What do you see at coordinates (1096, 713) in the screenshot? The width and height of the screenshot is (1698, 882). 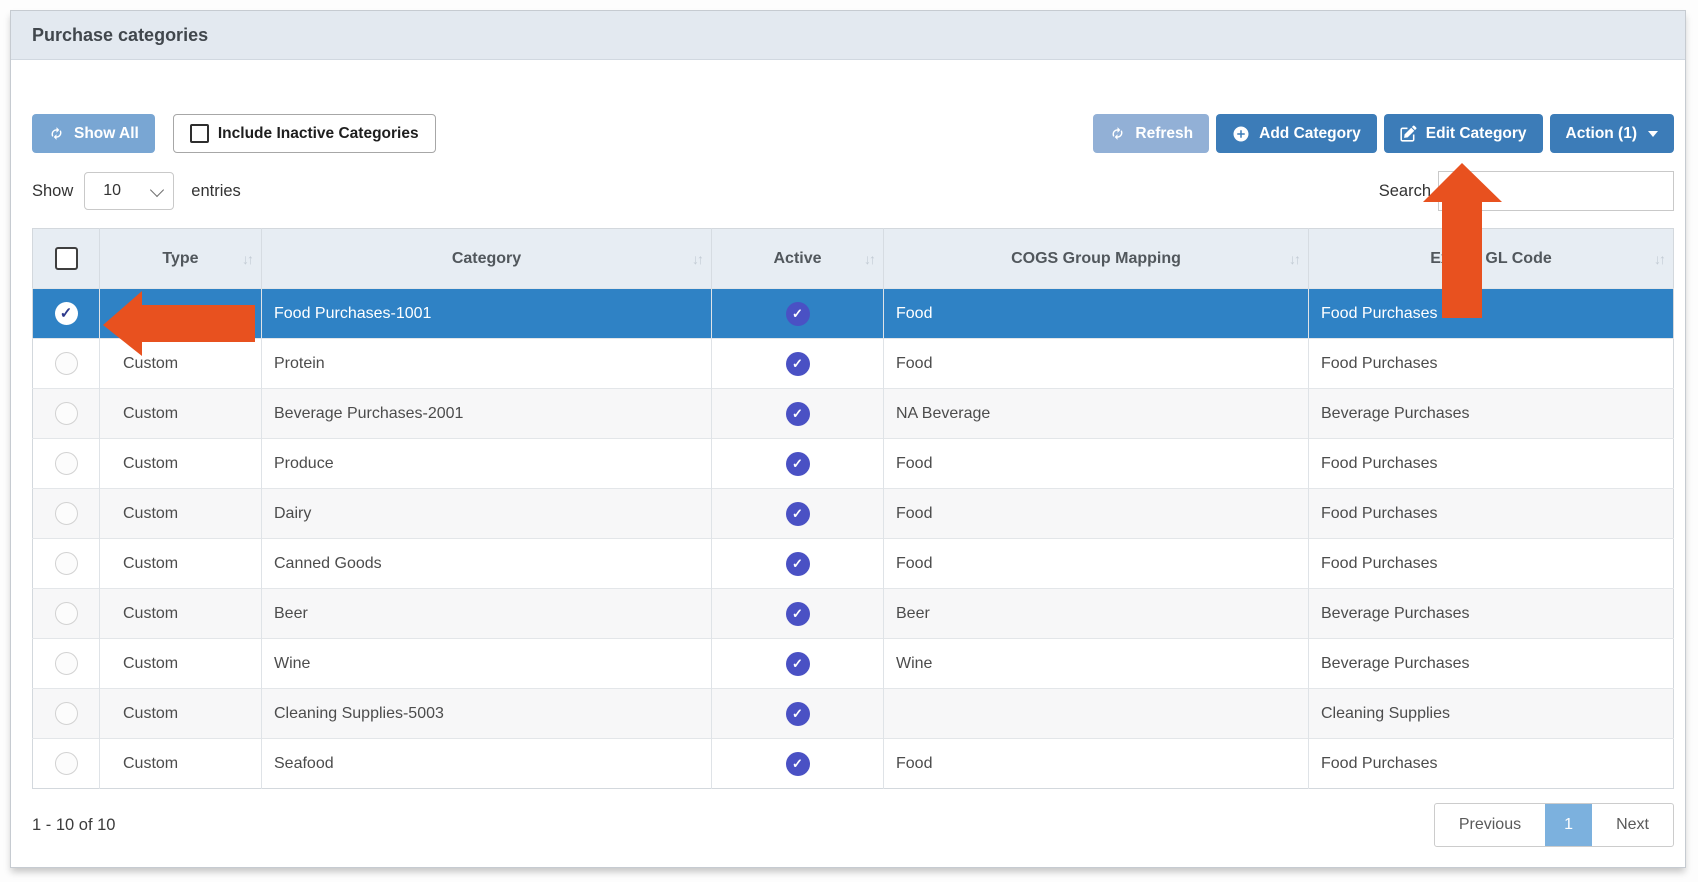 I see `cell-cogs-group-mapping` at bounding box center [1096, 713].